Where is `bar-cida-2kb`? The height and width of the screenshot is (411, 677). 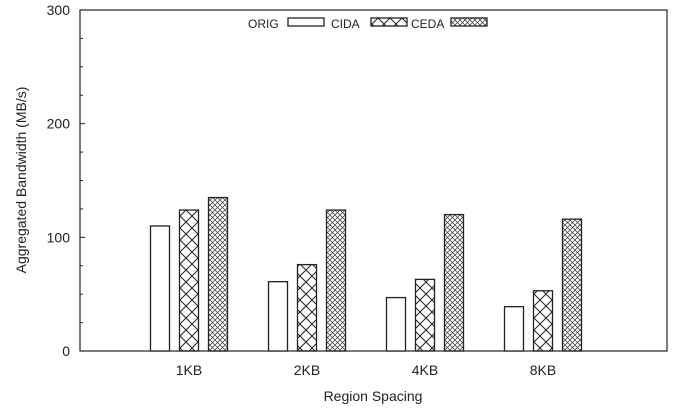 bar-cida-2kb is located at coordinates (307, 307).